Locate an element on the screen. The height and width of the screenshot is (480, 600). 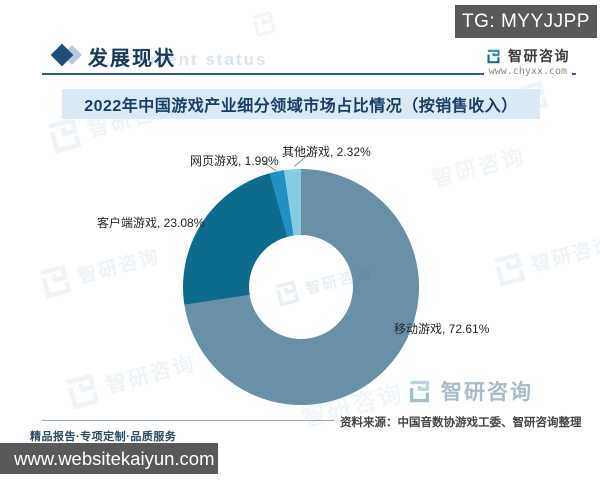
brand-website: www.chyxx.com is located at coordinates (527, 71).